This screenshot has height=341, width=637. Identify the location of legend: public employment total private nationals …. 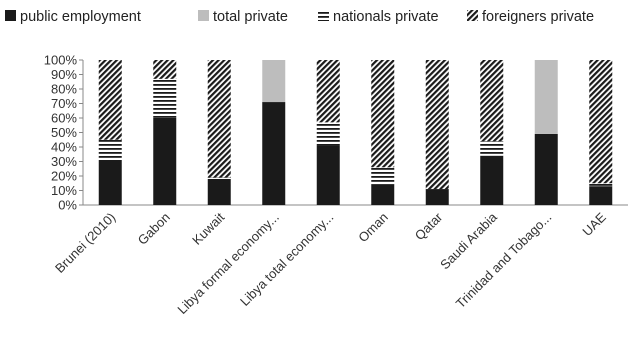
(299, 17).